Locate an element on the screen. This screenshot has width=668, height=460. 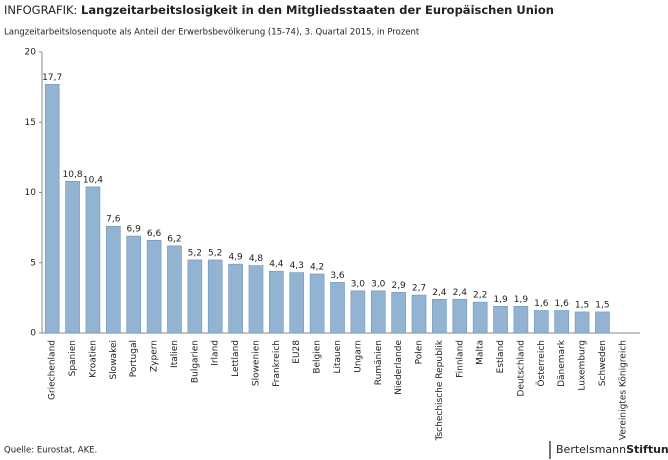
logo: BertelsmannStiftung is located at coordinates (612, 449).